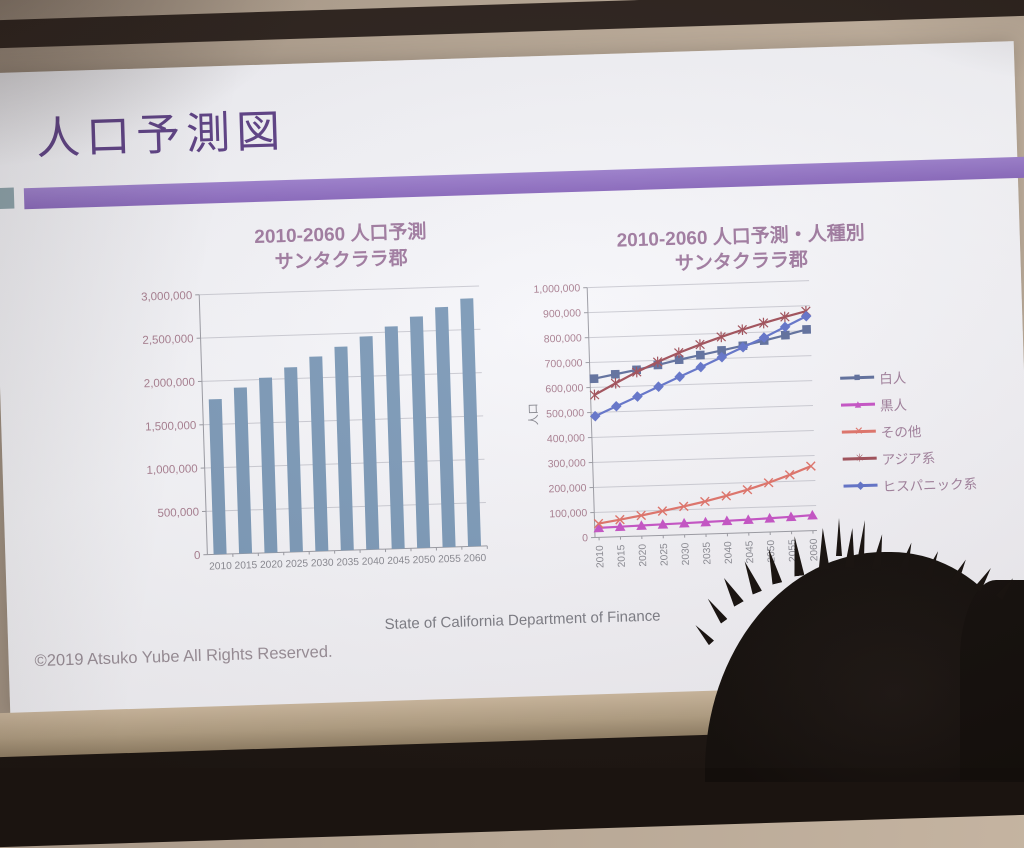 Image resolution: width=1024 pixels, height=848 pixels. I want to click on legend-line-swatch: ✕, so click(859, 432).